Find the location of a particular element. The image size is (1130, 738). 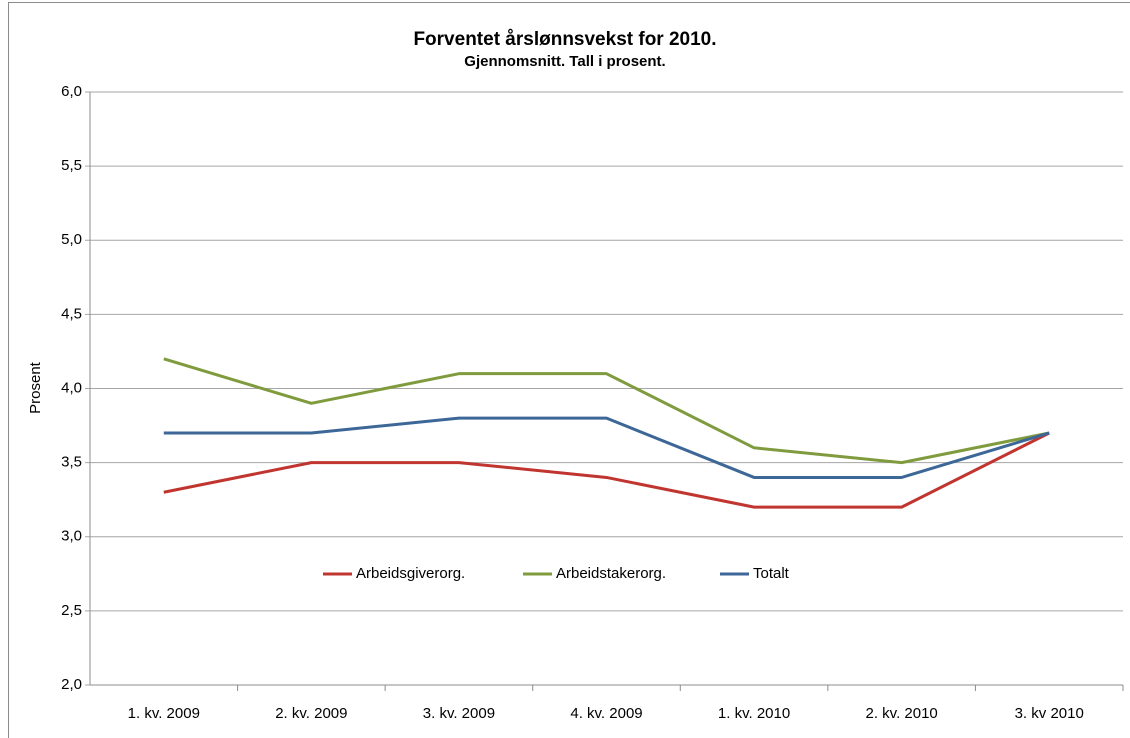

y-tick-label: 2,0 is located at coordinates (71, 684).